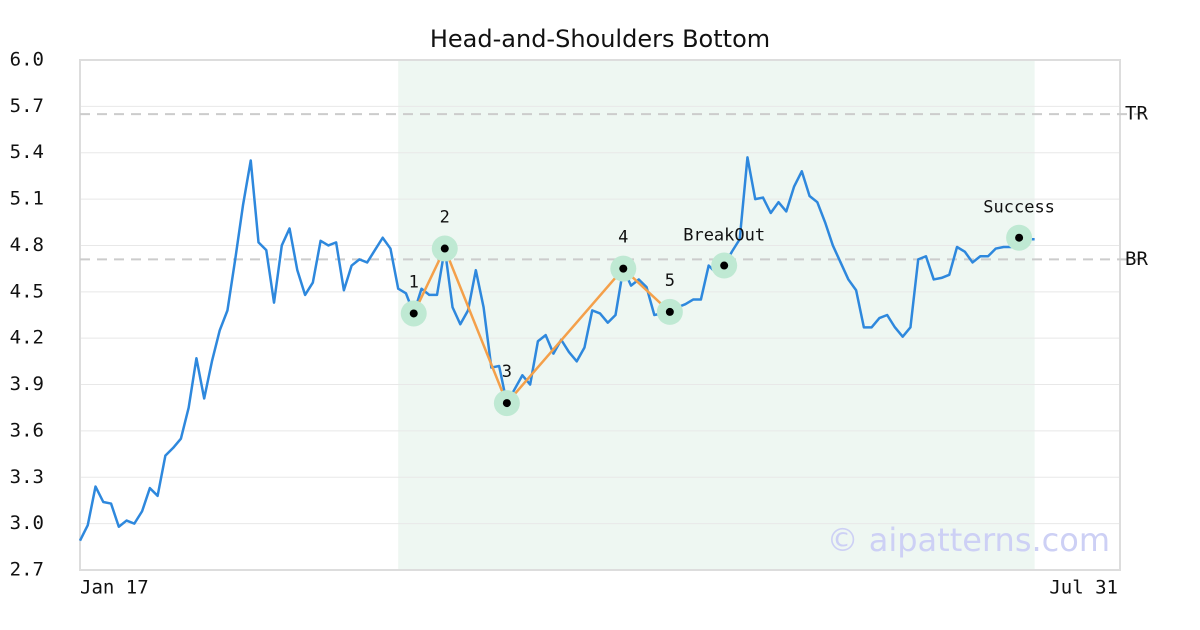 This screenshot has width=1200, height=630. What do you see at coordinates (1136, 259) in the screenshot?
I see `level-label: BR` at bounding box center [1136, 259].